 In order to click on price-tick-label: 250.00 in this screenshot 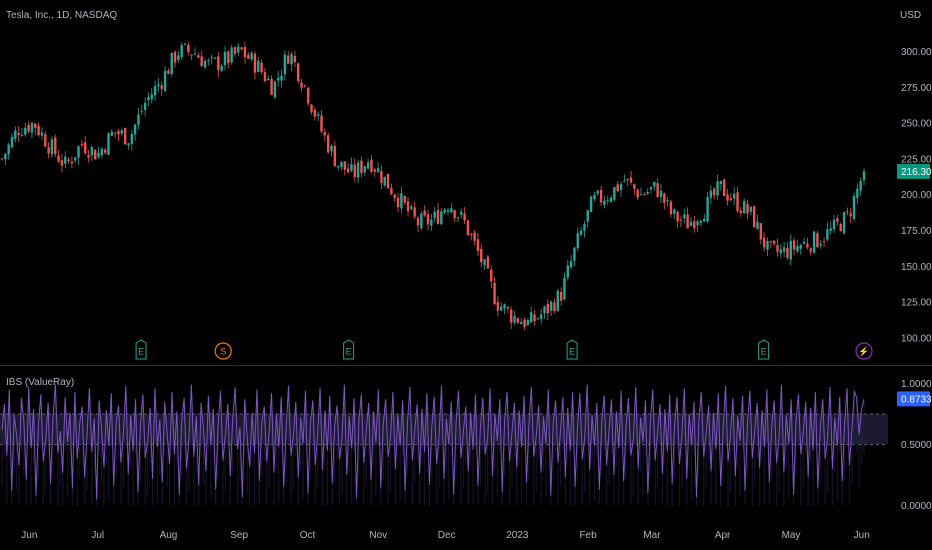, I will do `click(916, 124)`.